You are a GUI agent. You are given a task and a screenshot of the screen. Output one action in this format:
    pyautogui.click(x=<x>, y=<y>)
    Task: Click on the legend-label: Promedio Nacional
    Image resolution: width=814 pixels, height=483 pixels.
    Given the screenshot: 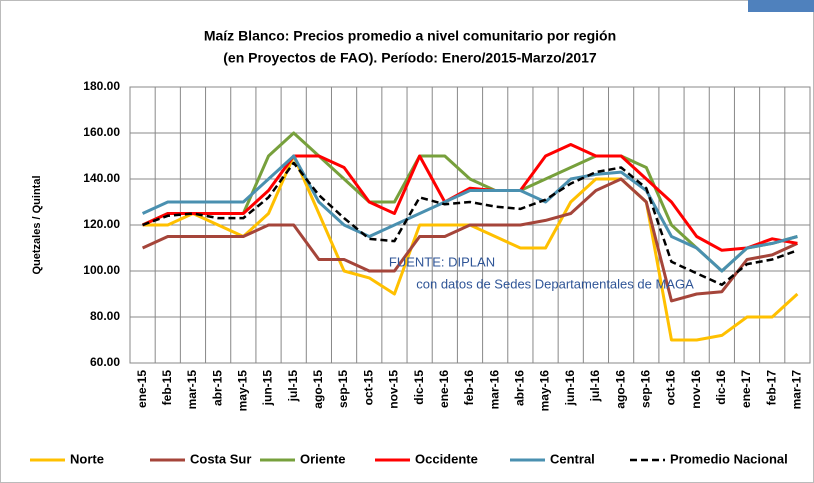 What is the action you would take?
    pyautogui.click(x=729, y=458)
    